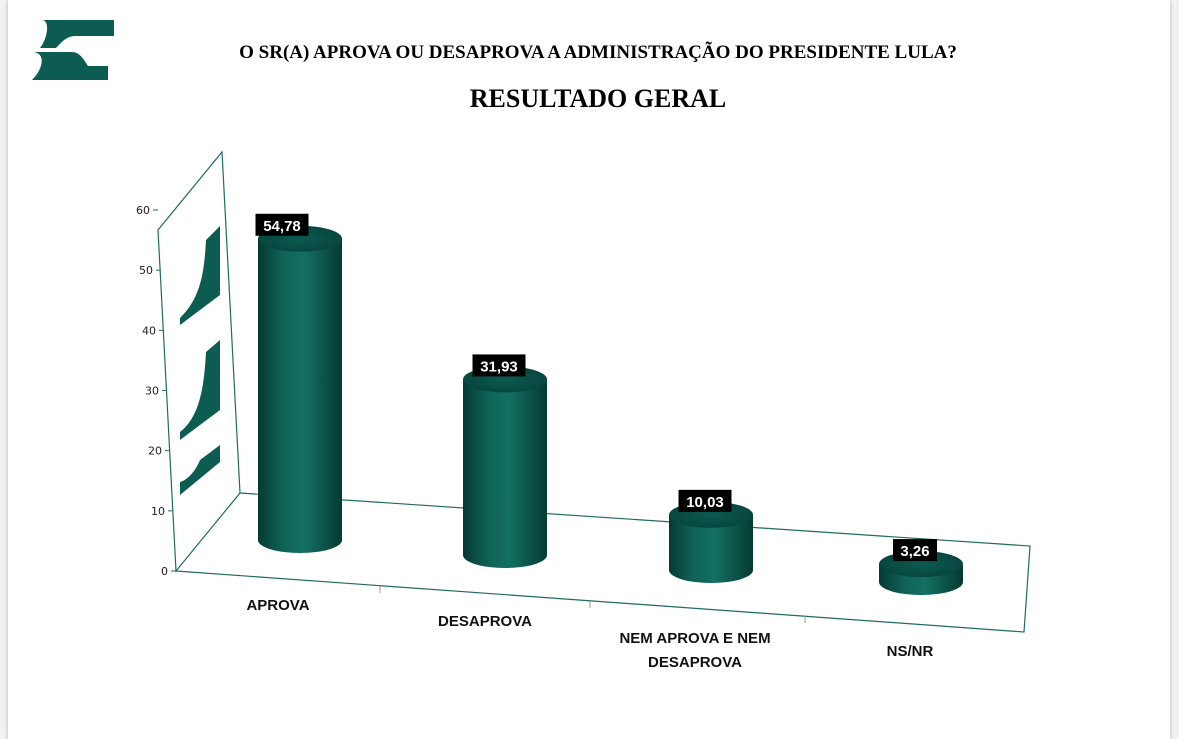  Describe the element at coordinates (71, 50) in the screenshot. I see `company-logo-icon` at that location.